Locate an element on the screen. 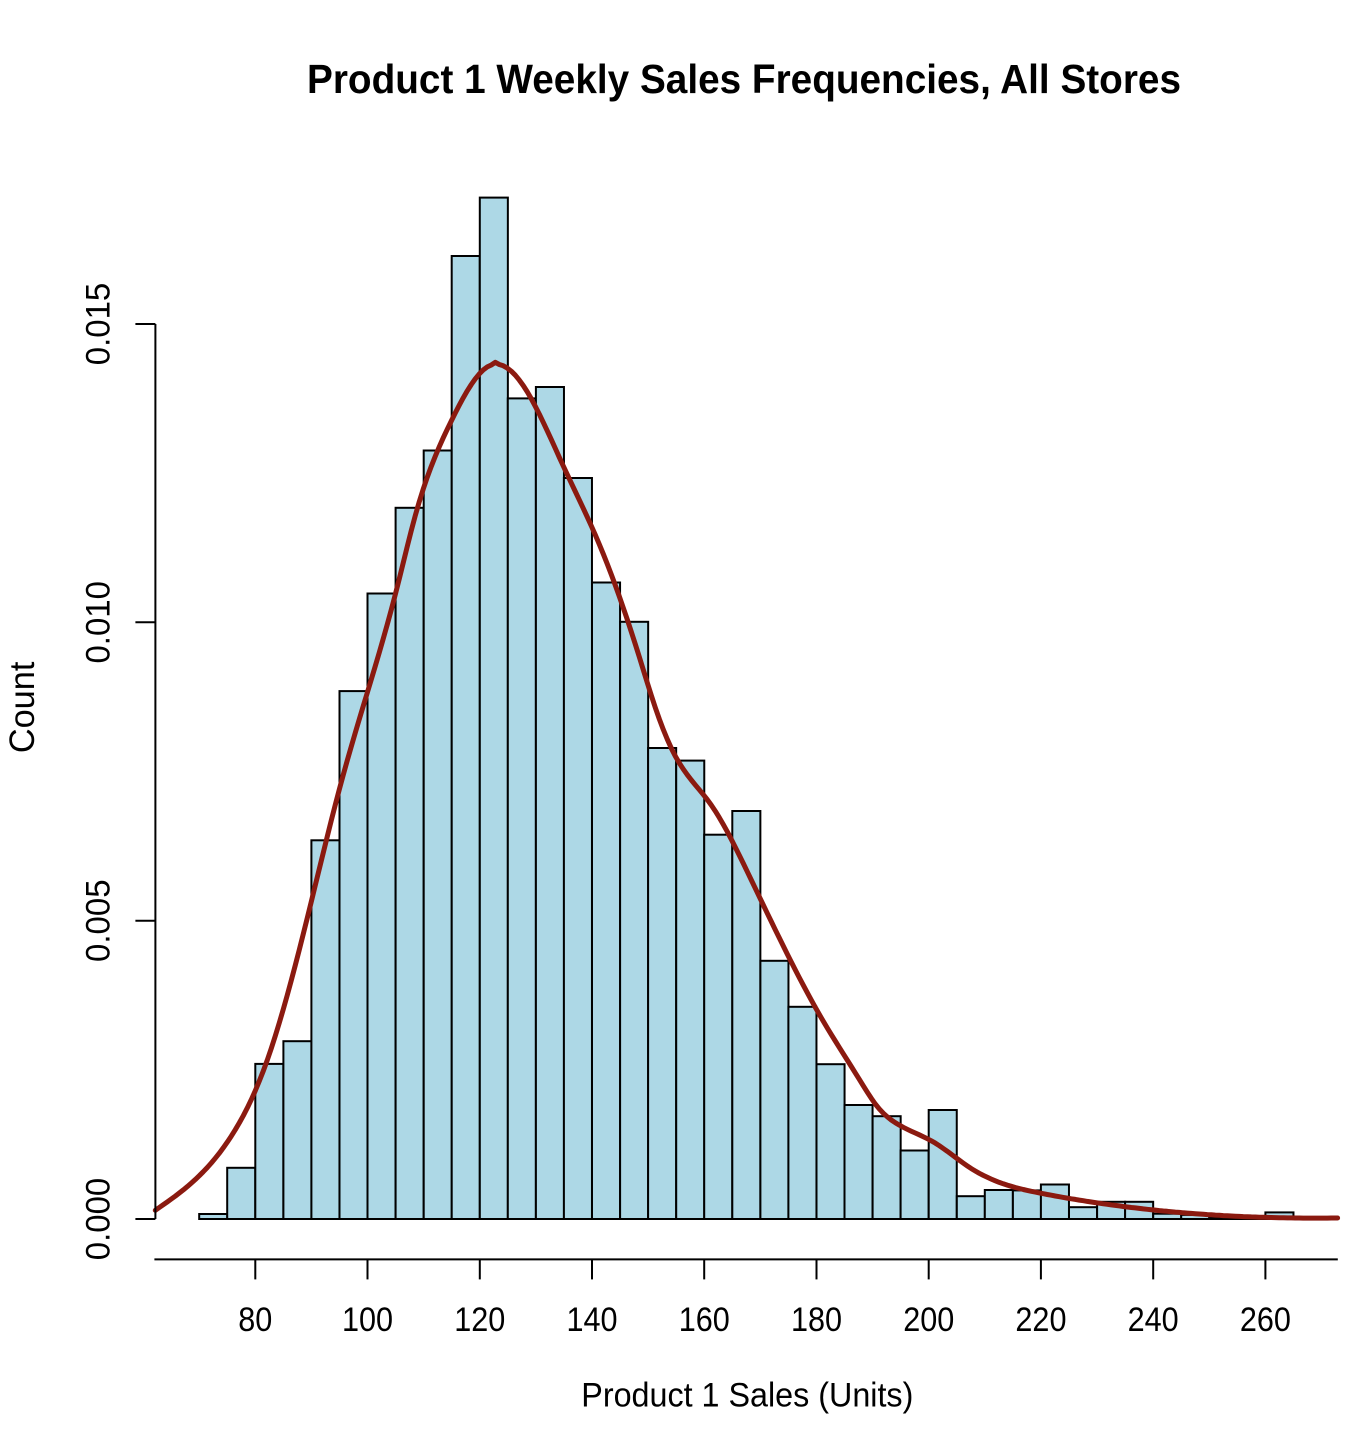 This screenshot has height=1440, width=1372. svg-text: 0.005 is located at coordinates (99, 920).